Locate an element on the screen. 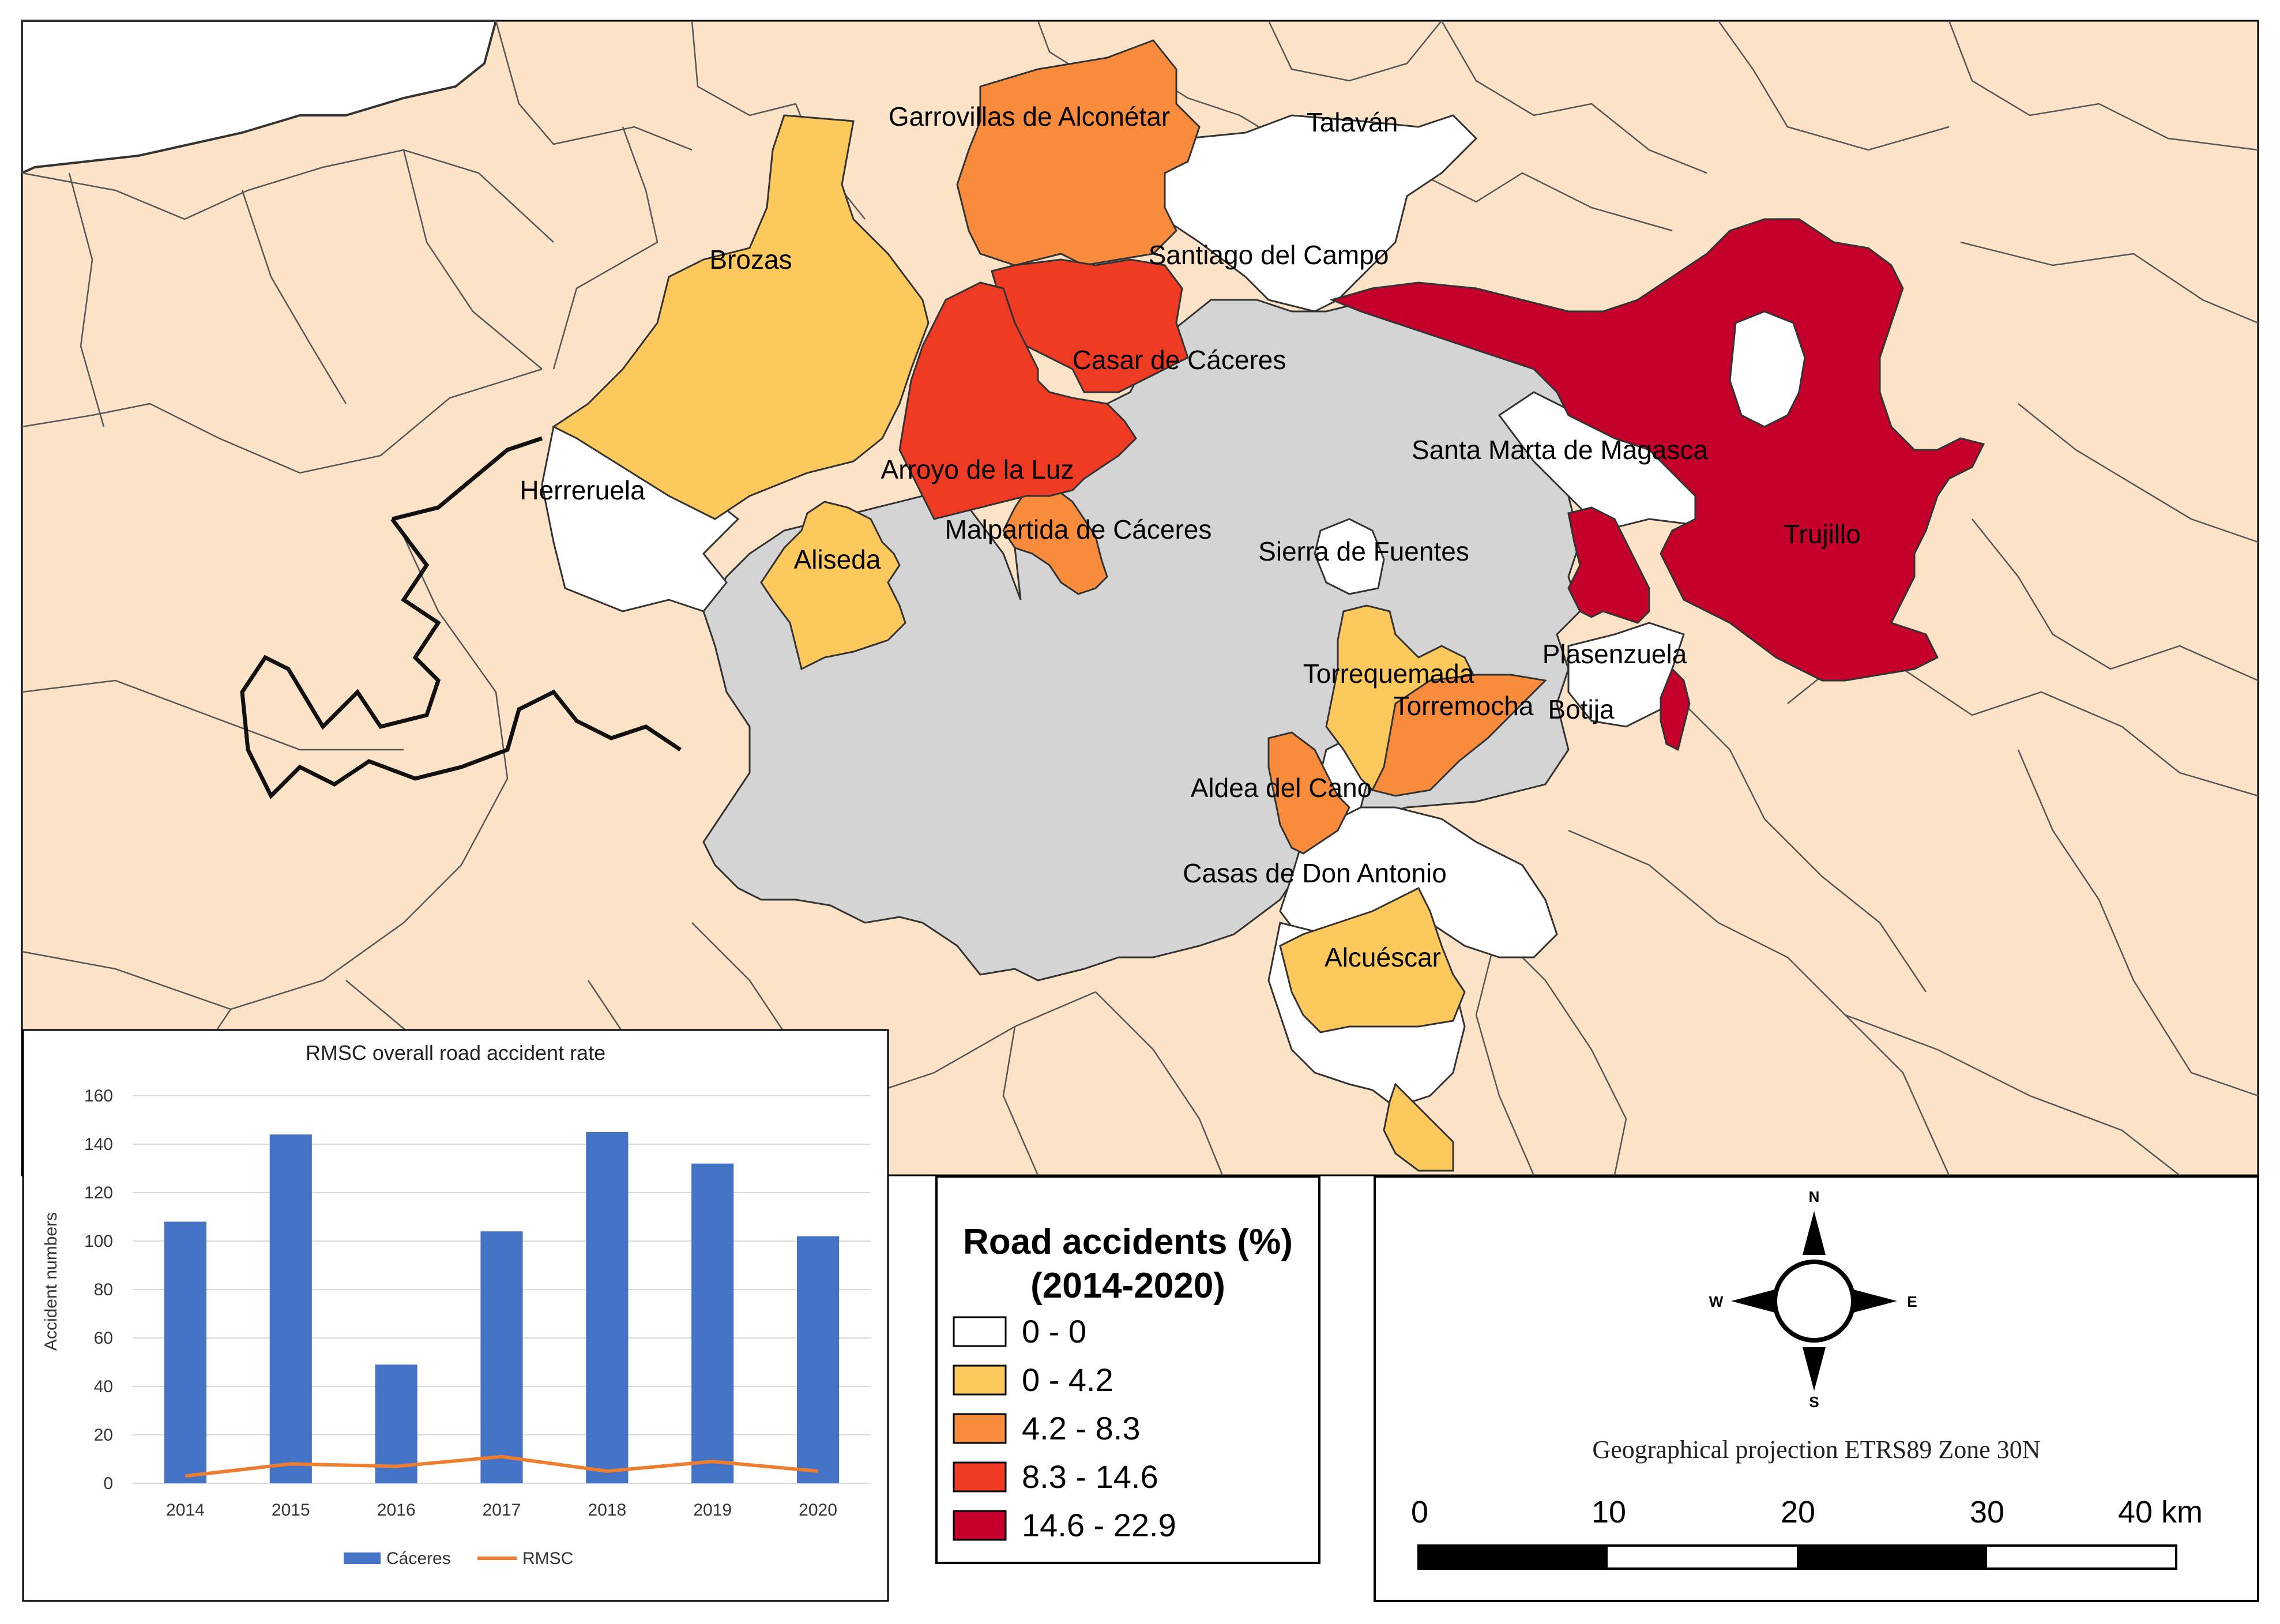 The height and width of the screenshot is (1624, 2280). map-label-casar-de-caceres: Casar de Cáceres is located at coordinates (1179, 360).